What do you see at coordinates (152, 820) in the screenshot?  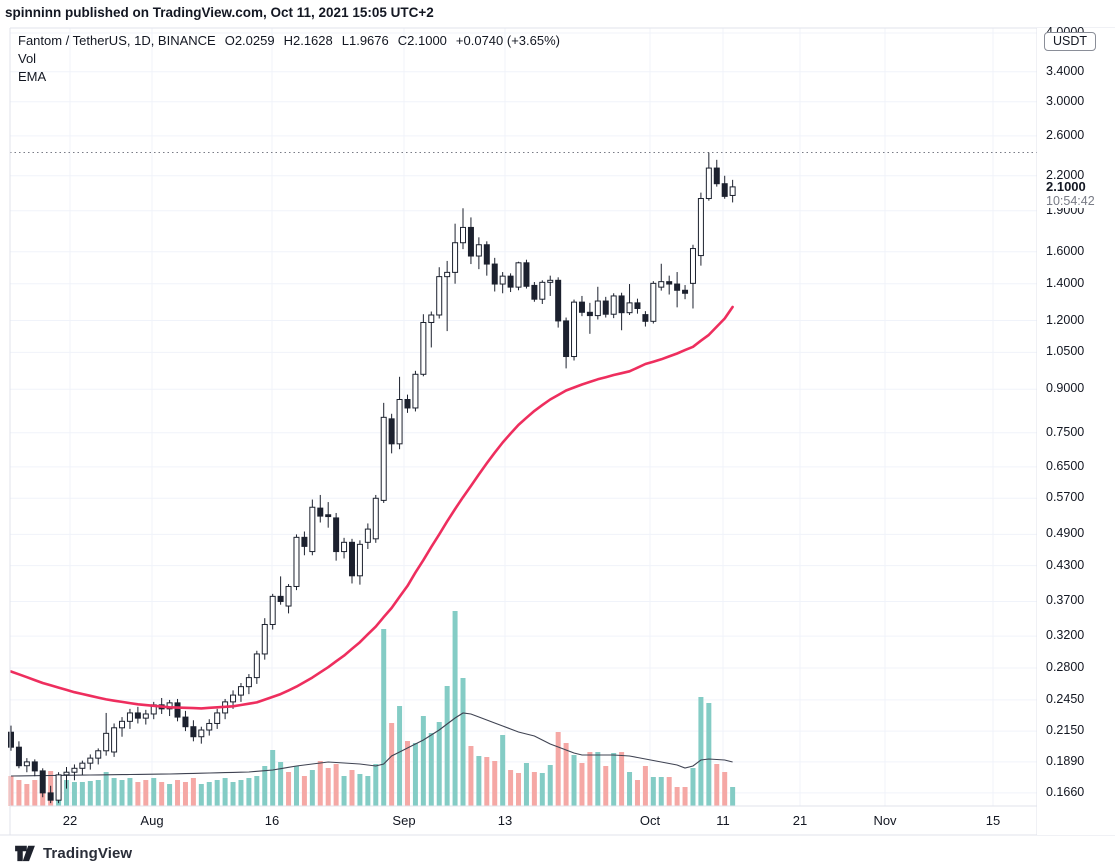 I see `time-tick-label: Aug` at bounding box center [152, 820].